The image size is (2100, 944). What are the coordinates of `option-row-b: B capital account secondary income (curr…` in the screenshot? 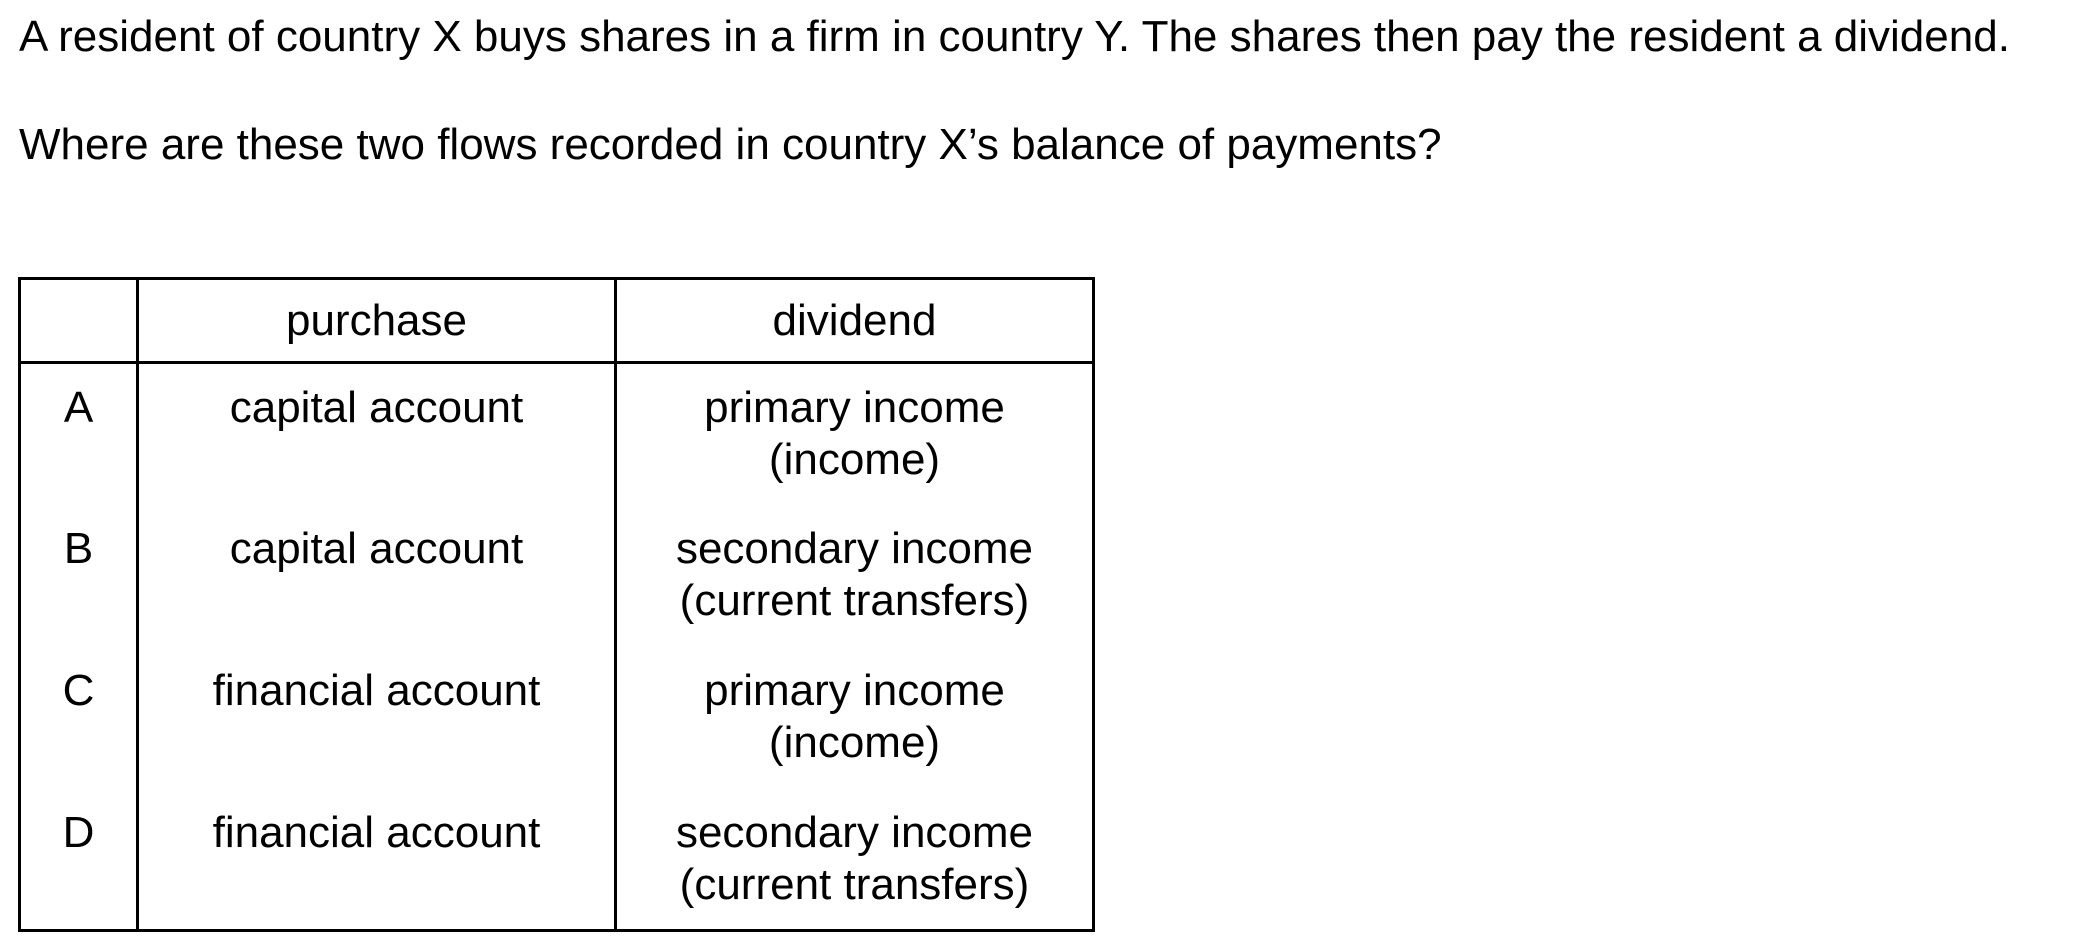 It's located at (556, 575).